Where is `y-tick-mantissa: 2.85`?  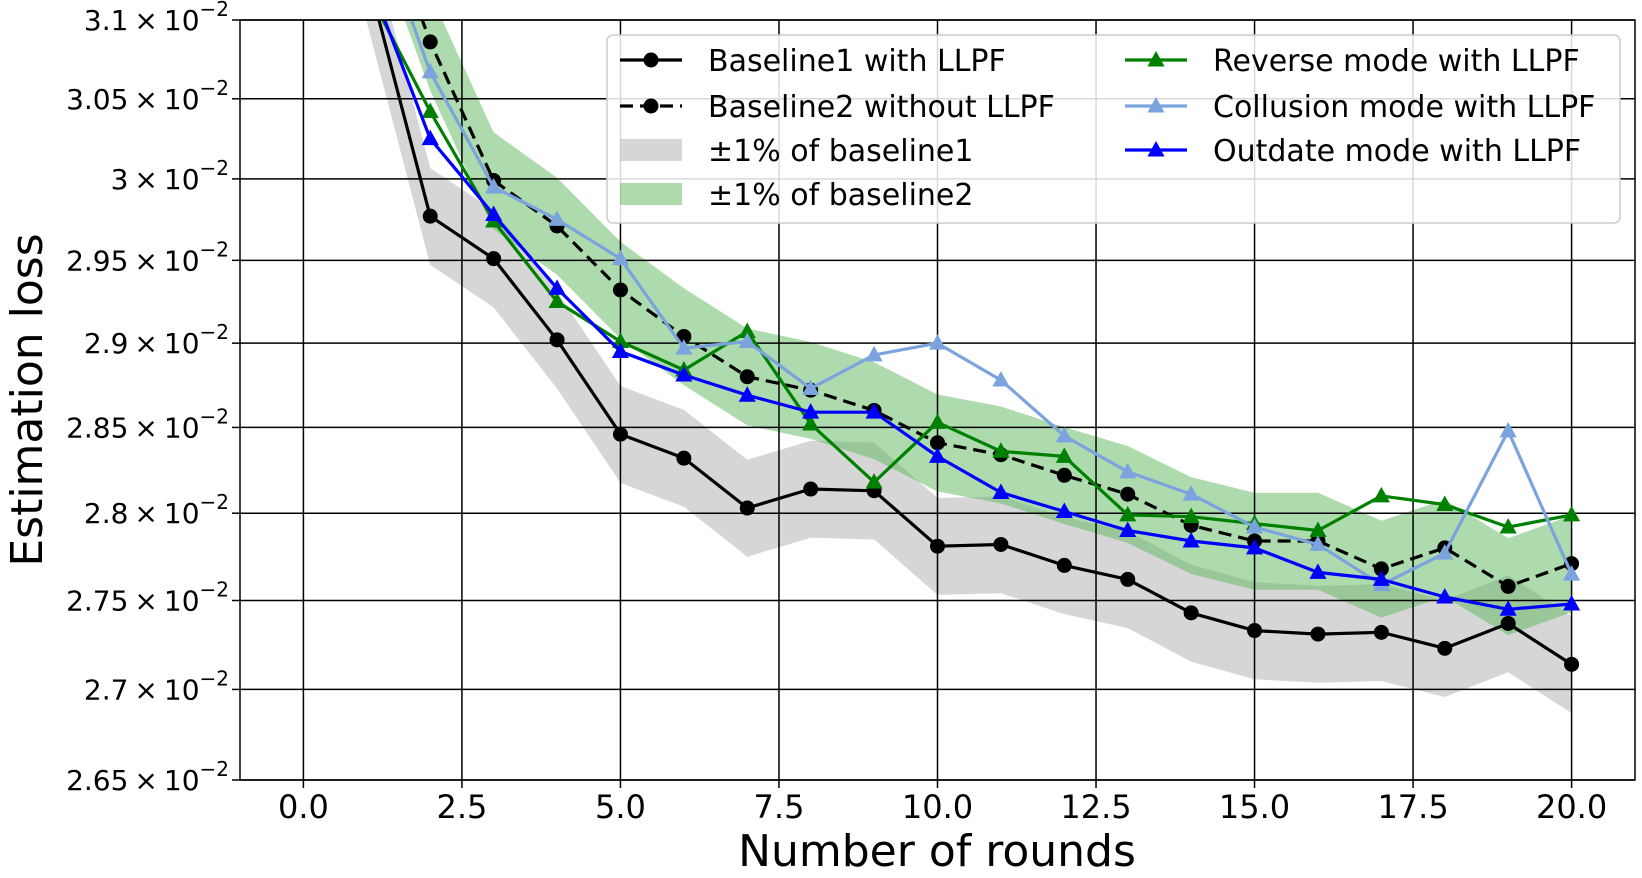 y-tick-mantissa: 2.85 is located at coordinates (97, 427).